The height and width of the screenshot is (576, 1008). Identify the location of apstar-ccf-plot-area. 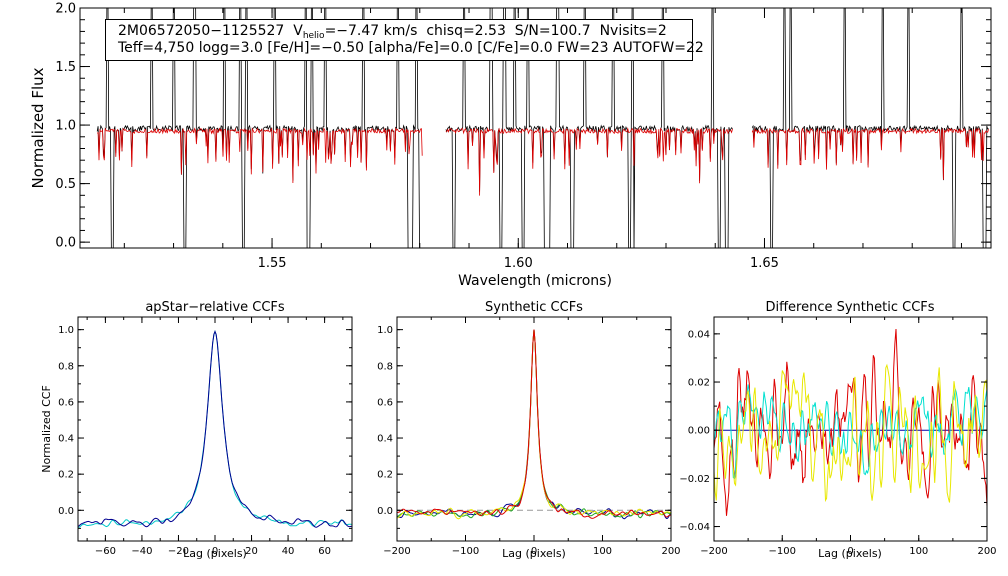
(215, 429).